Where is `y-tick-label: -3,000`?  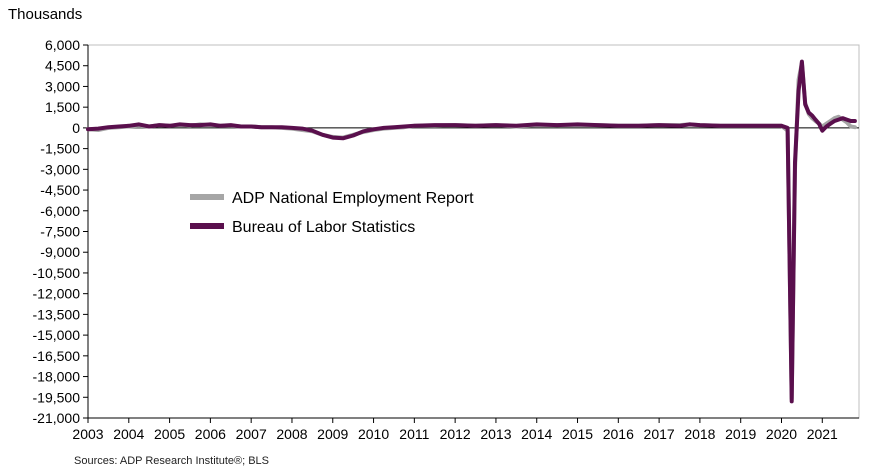 y-tick-label: -3,000 is located at coordinates (60, 169).